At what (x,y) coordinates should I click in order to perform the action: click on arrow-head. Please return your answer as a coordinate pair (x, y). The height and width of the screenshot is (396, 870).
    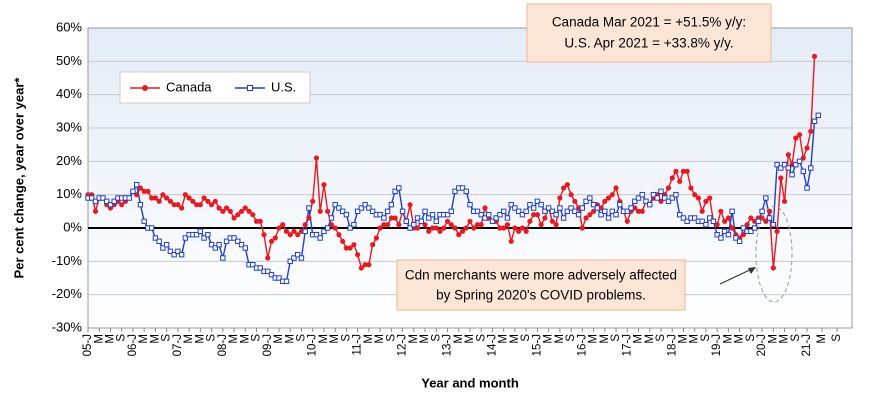
    Looking at the image, I should click on (752, 270).